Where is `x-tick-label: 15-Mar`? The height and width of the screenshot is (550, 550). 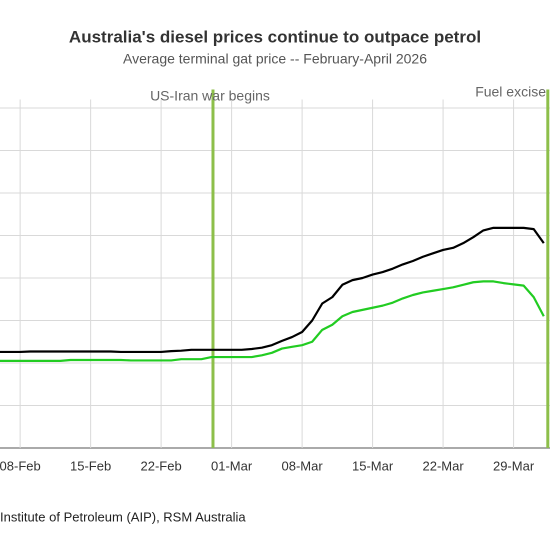
x-tick-label: 15-Mar is located at coordinates (373, 465).